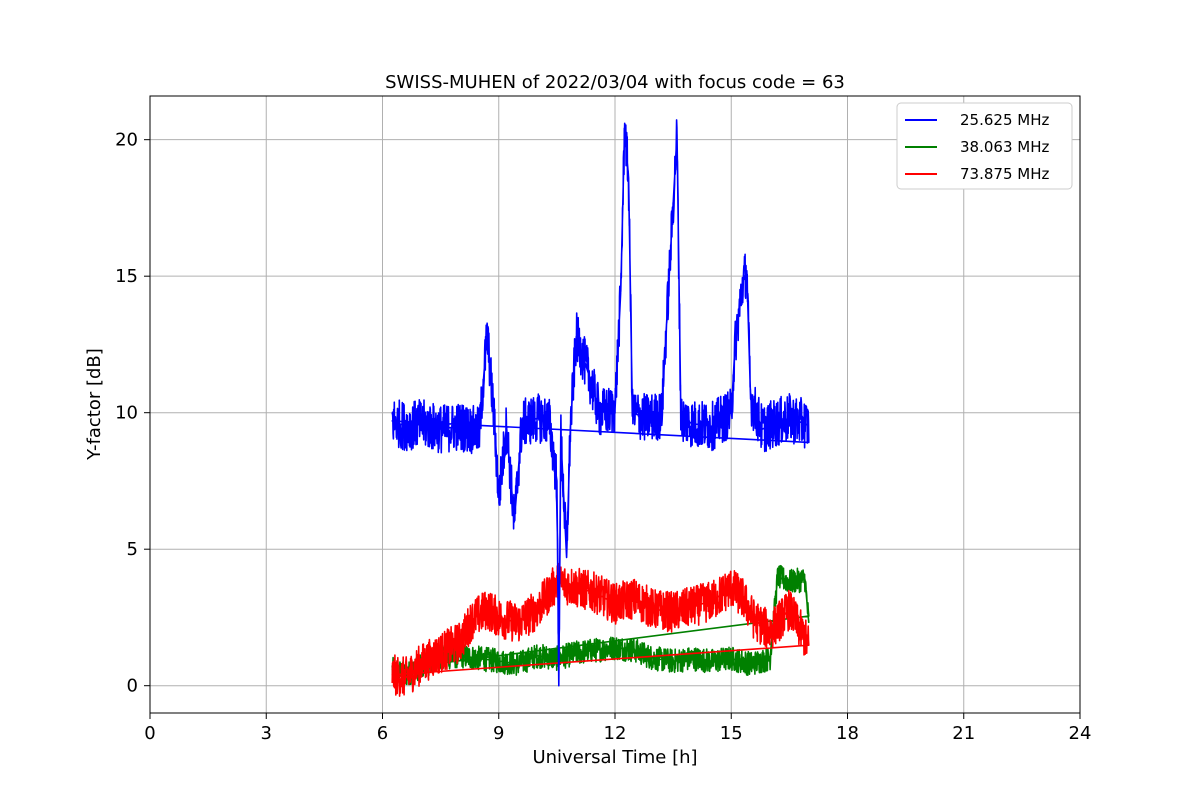 The width and height of the screenshot is (1200, 800). I want to click on x-tick-label: 15, so click(731, 733).